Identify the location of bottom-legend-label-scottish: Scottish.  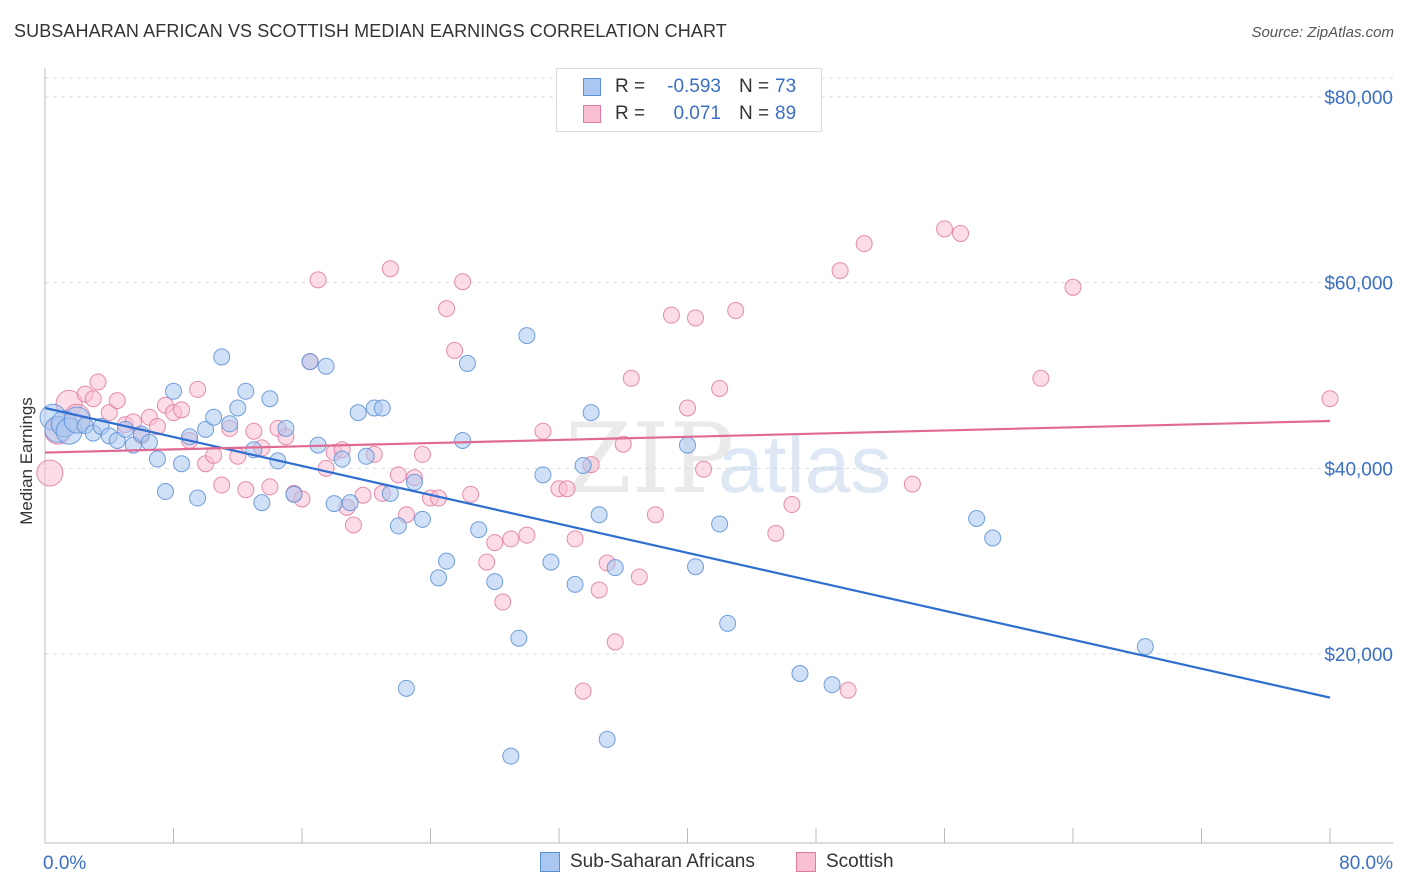
(860, 861).